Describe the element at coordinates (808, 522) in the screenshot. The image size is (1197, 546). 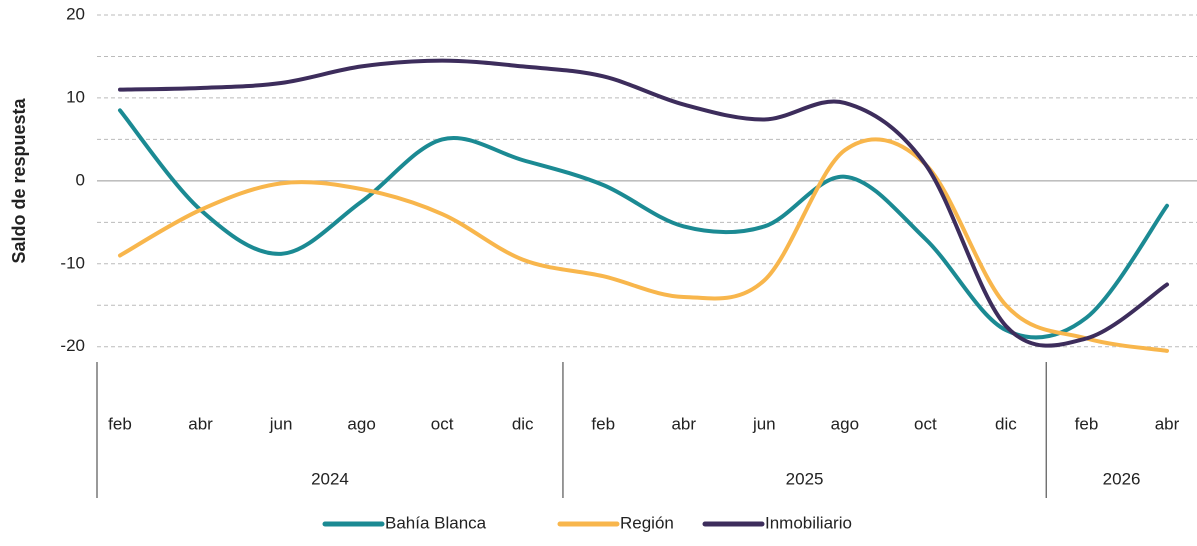
I see `legend-label: Inmobiliario` at that location.